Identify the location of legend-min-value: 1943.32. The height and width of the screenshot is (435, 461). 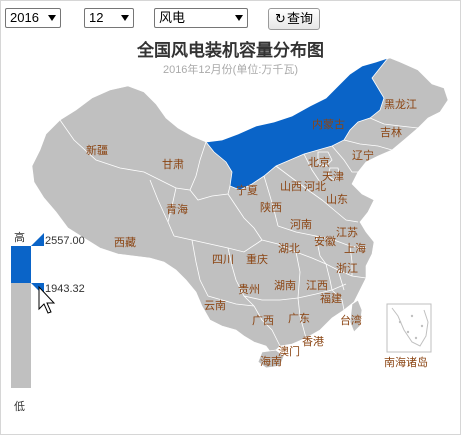
(65, 289).